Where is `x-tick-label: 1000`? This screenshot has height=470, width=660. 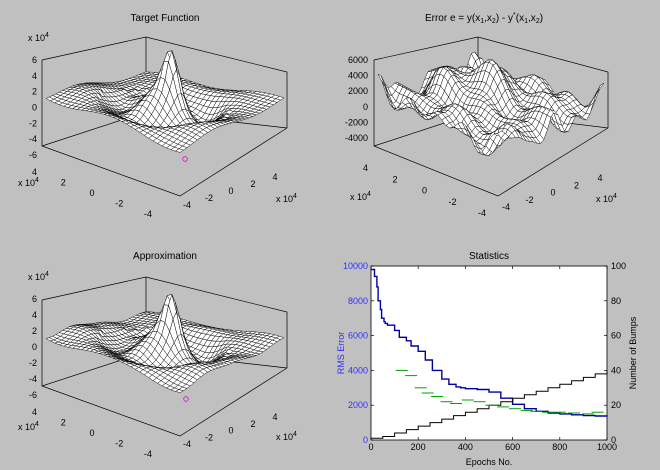
x-tick-label: 1000 is located at coordinates (607, 447).